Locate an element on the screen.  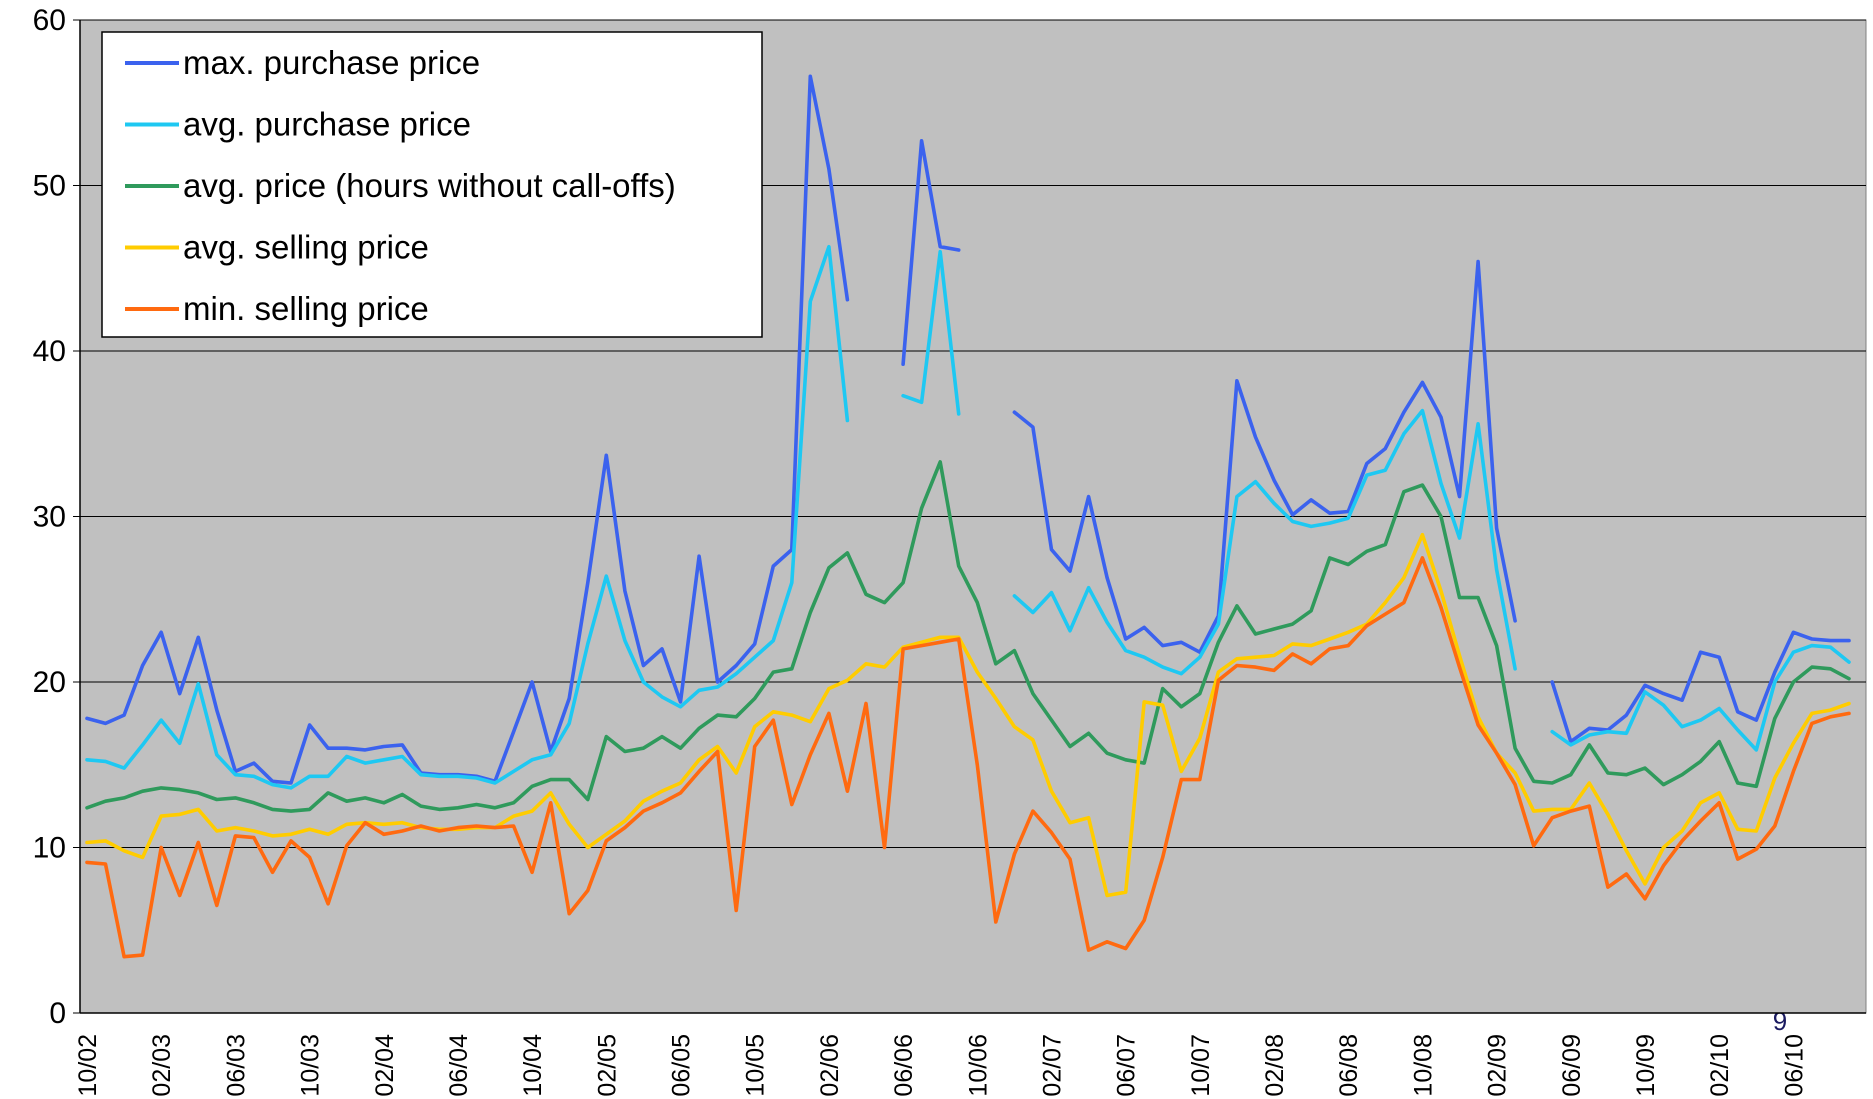
x-tick-label: 02/05 is located at coordinates (607, 1065).